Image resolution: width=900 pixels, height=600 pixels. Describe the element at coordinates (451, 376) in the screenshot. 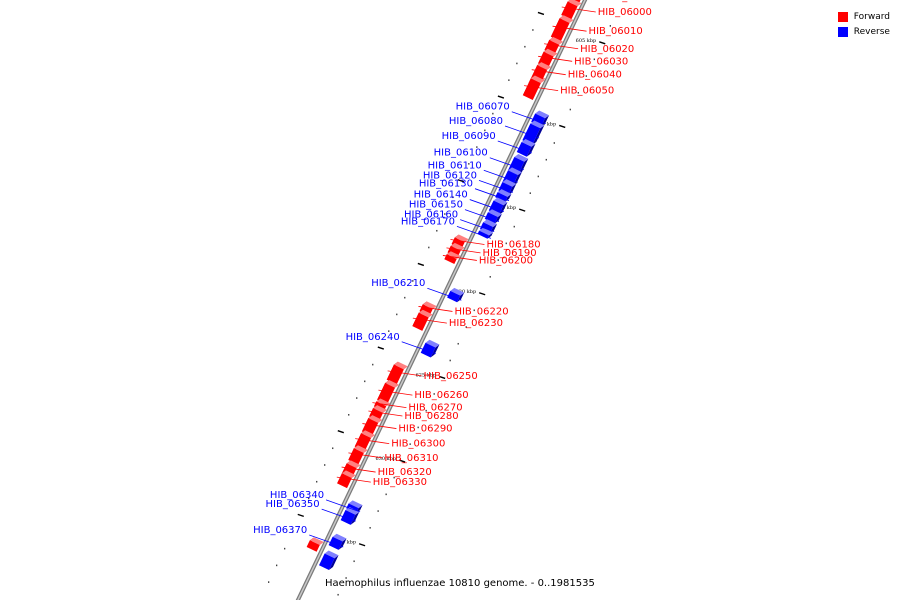

I see `gene-label: HIB_06250` at that location.